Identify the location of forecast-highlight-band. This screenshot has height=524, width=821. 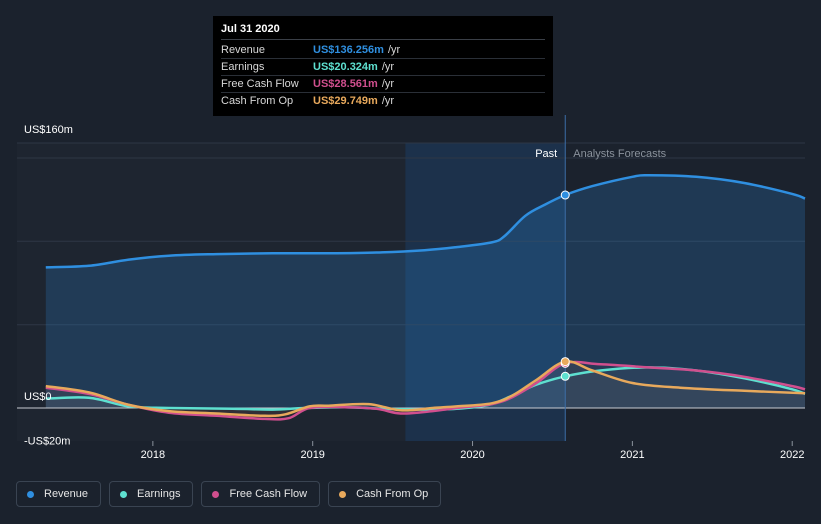
(485, 292).